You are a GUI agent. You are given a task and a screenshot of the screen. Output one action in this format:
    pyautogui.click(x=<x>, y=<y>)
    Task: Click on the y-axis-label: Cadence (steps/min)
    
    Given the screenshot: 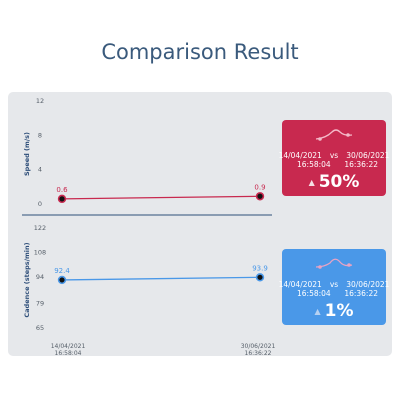 What is the action you would take?
    pyautogui.click(x=27, y=279)
    